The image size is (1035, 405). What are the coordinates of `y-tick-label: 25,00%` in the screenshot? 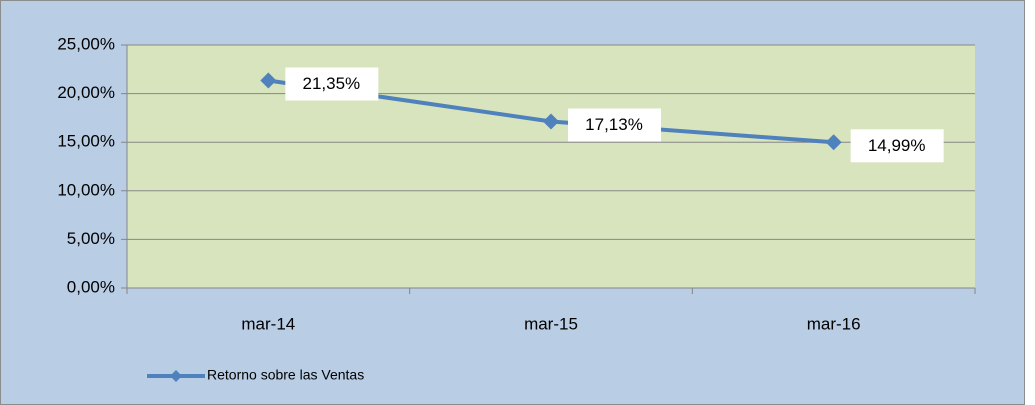 It's located at (86, 43).